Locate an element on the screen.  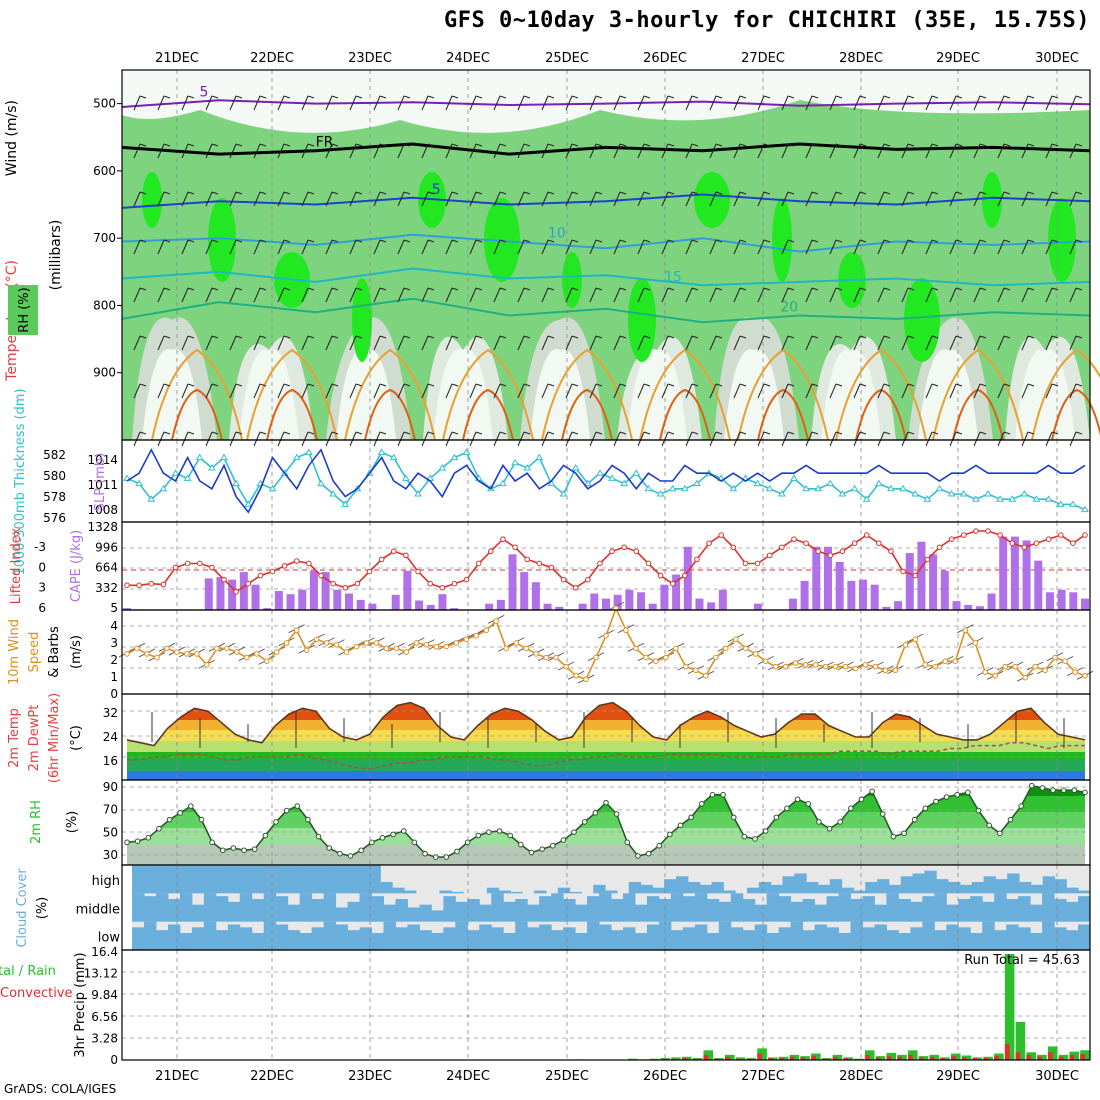
cloud-middle-bar is located at coordinates (1024, 909).